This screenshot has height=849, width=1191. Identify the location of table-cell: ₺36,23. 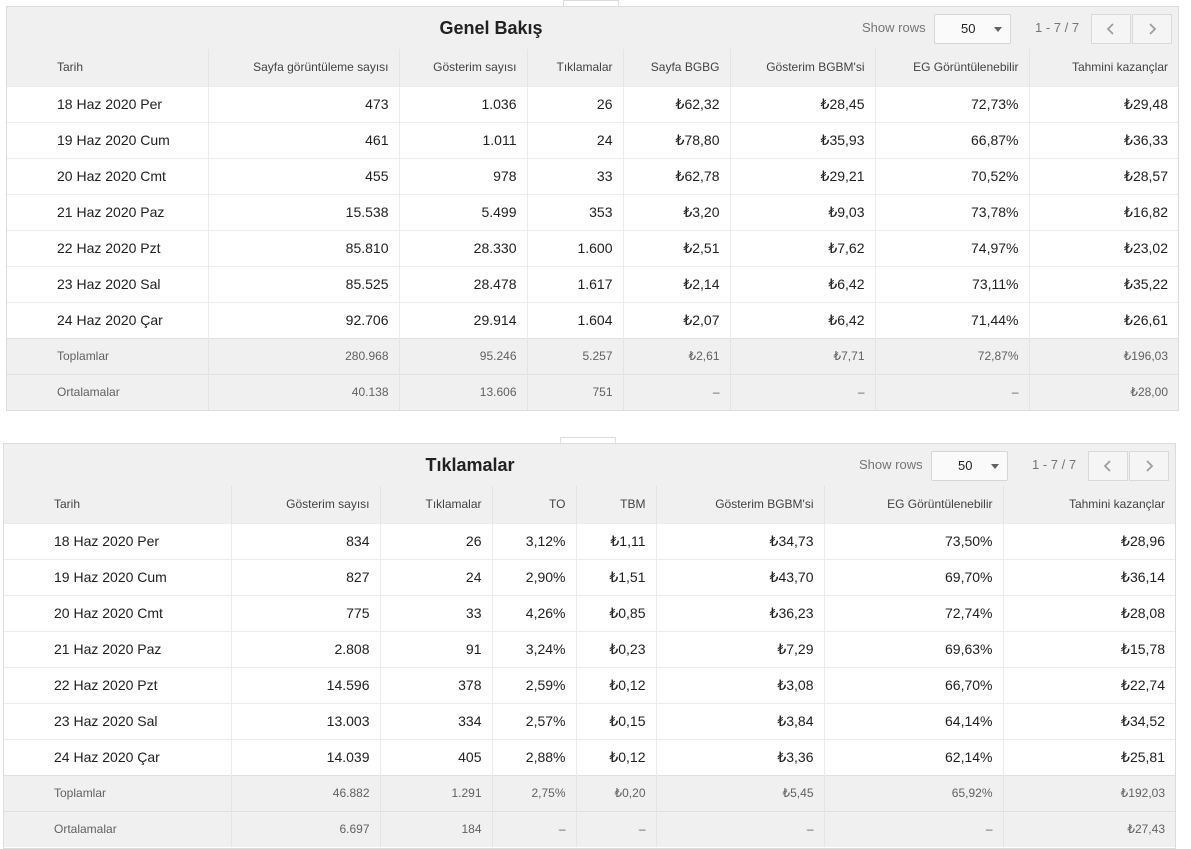
(739, 612).